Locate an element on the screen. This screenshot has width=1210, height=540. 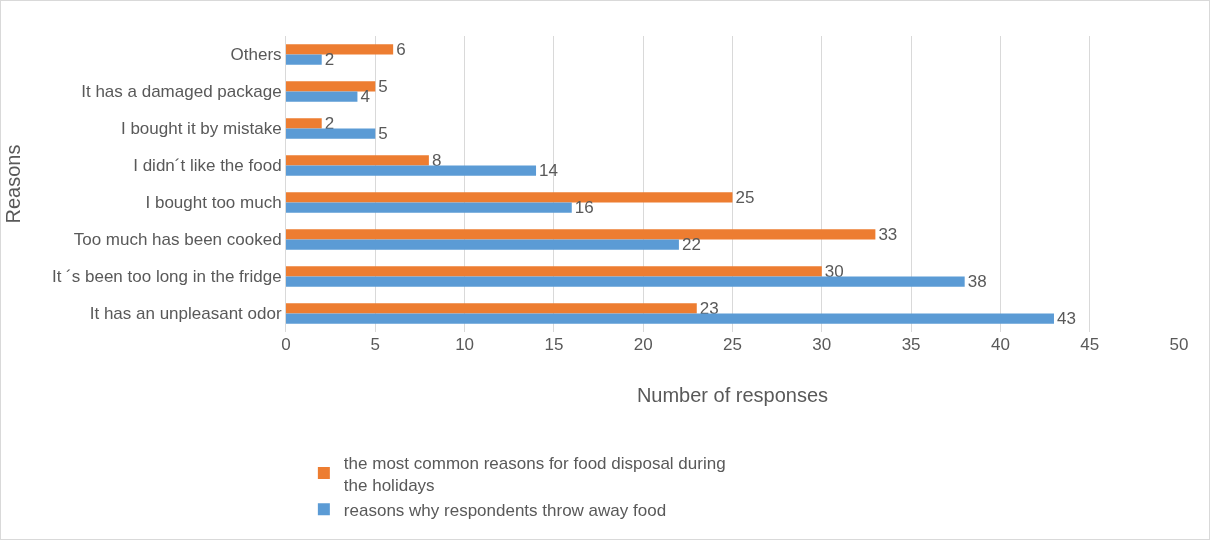
data-label: 6 is located at coordinates (401, 49).